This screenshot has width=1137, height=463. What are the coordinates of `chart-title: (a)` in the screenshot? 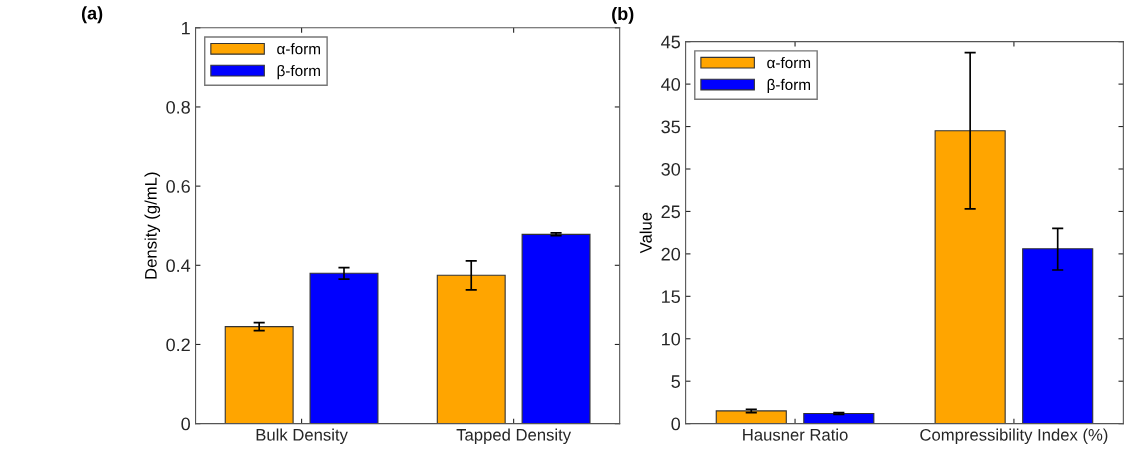 It's located at (92, 15).